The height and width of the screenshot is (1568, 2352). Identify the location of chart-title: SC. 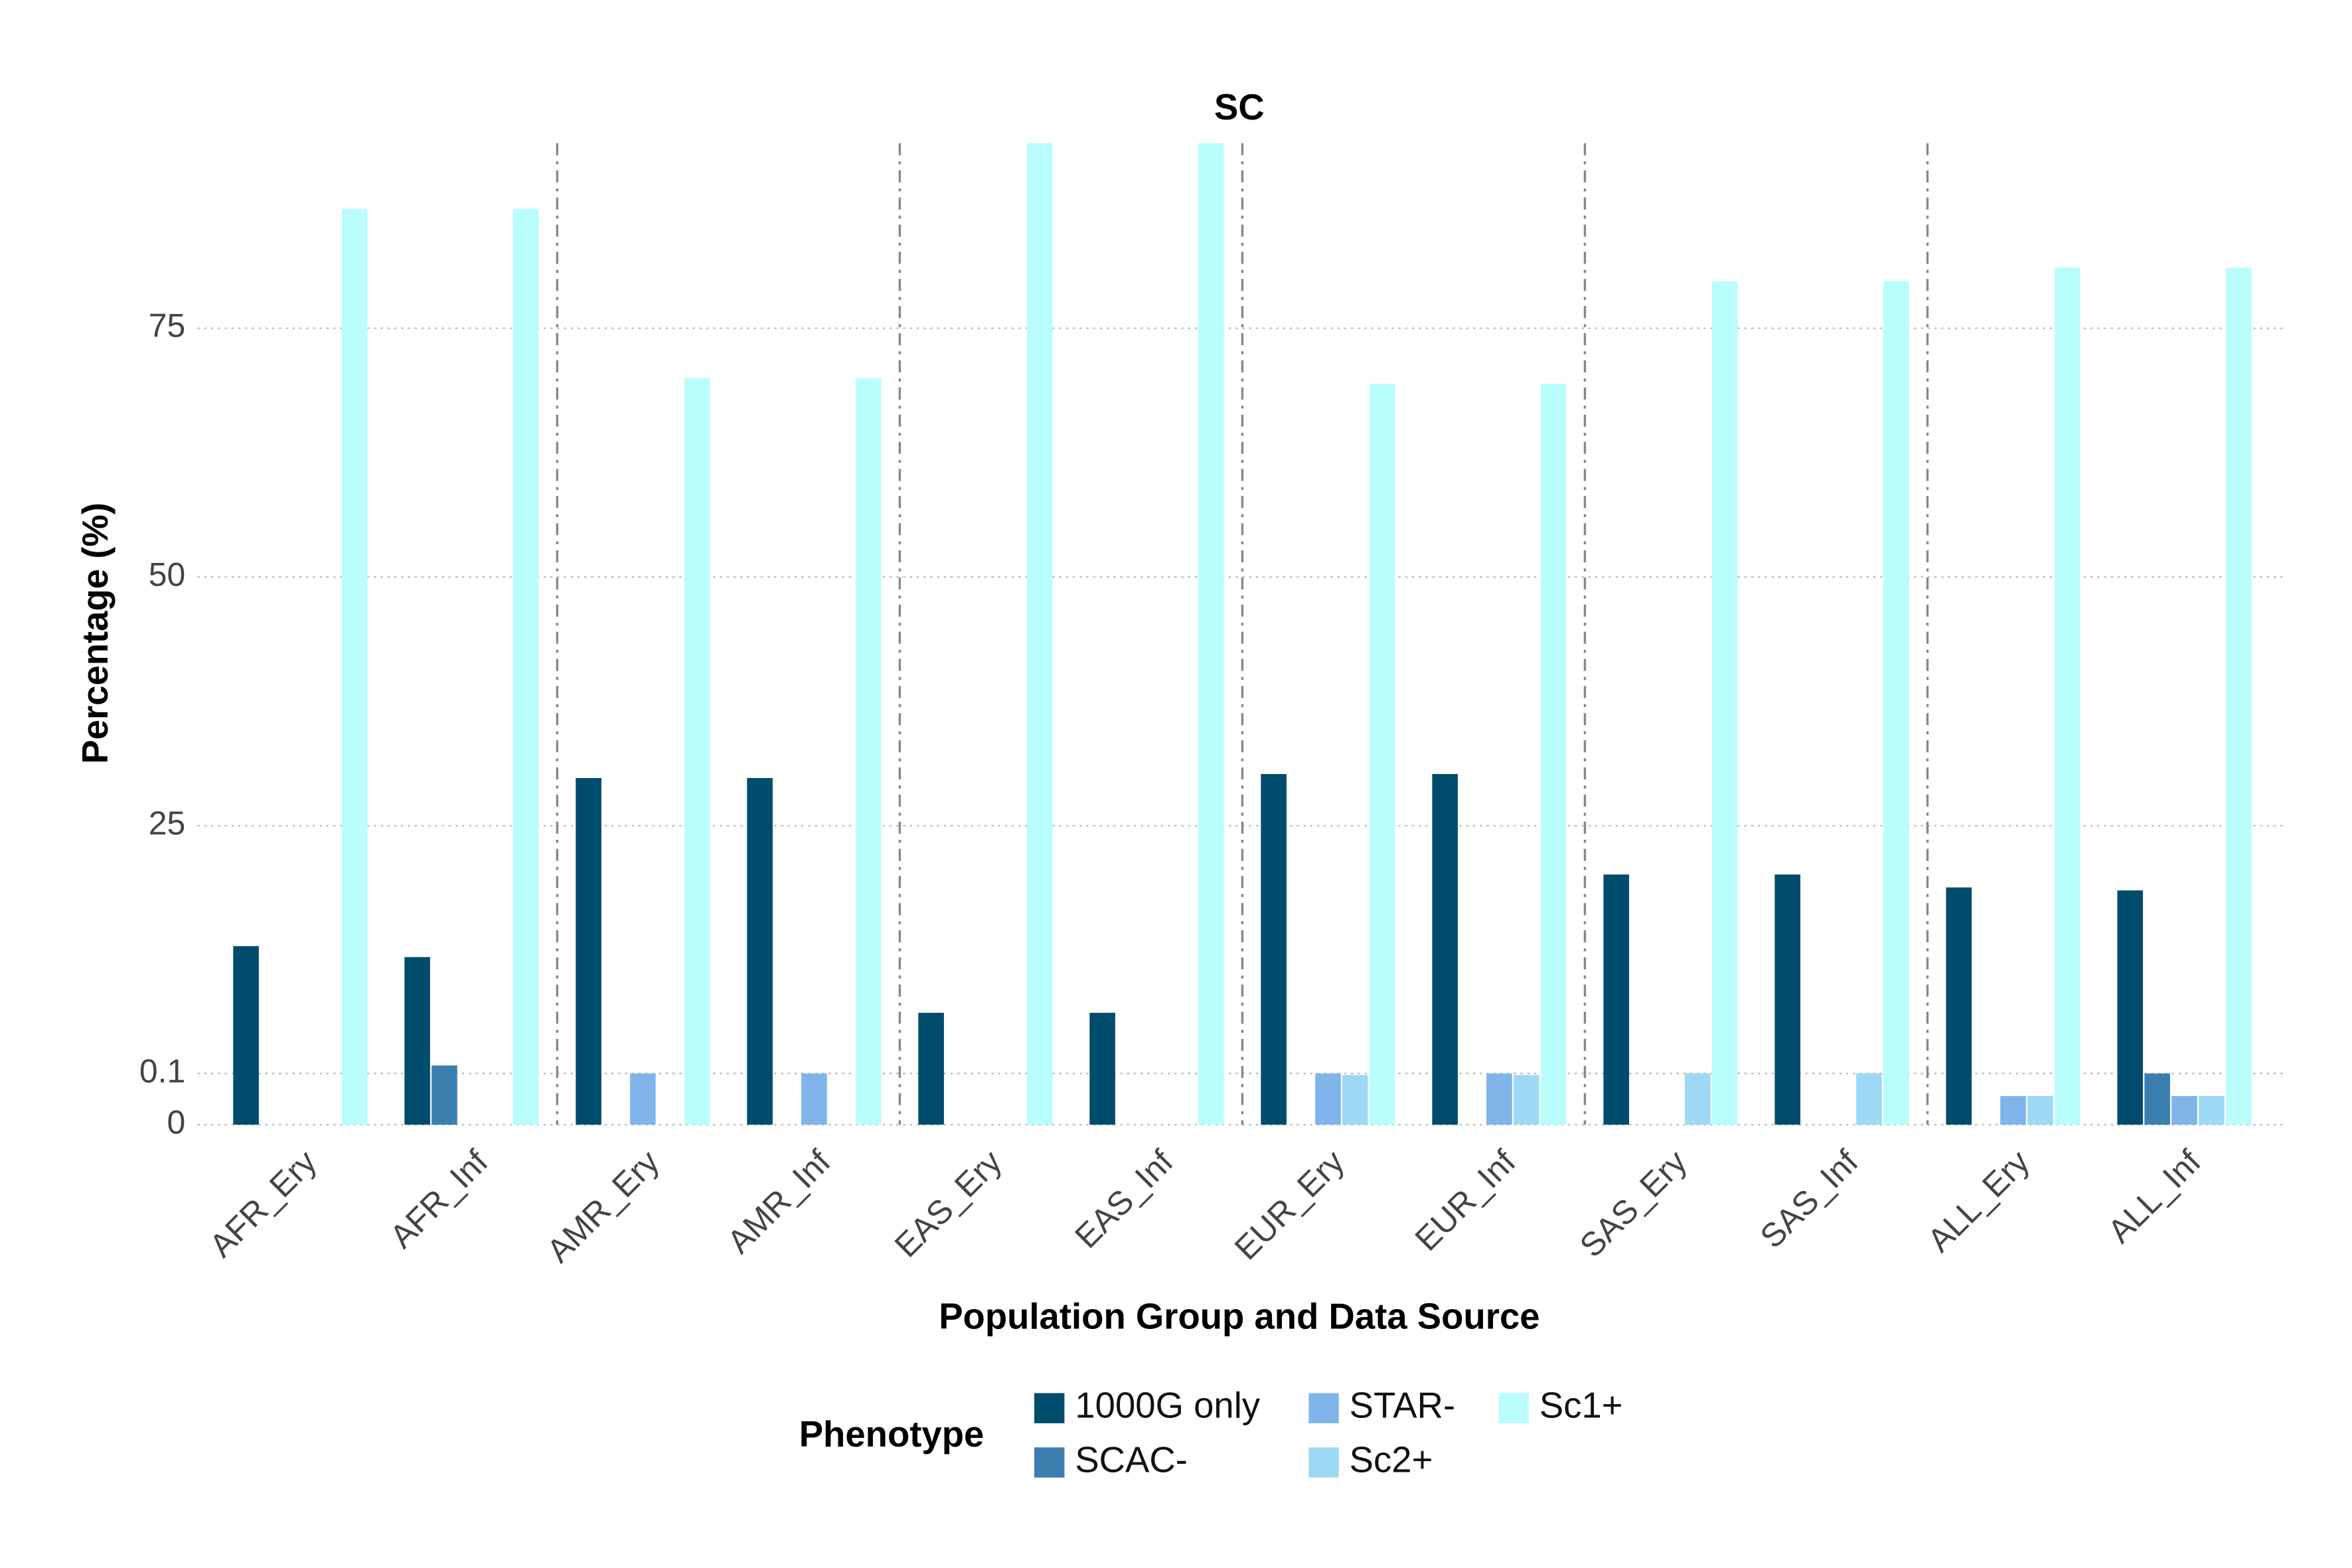
(1240, 107).